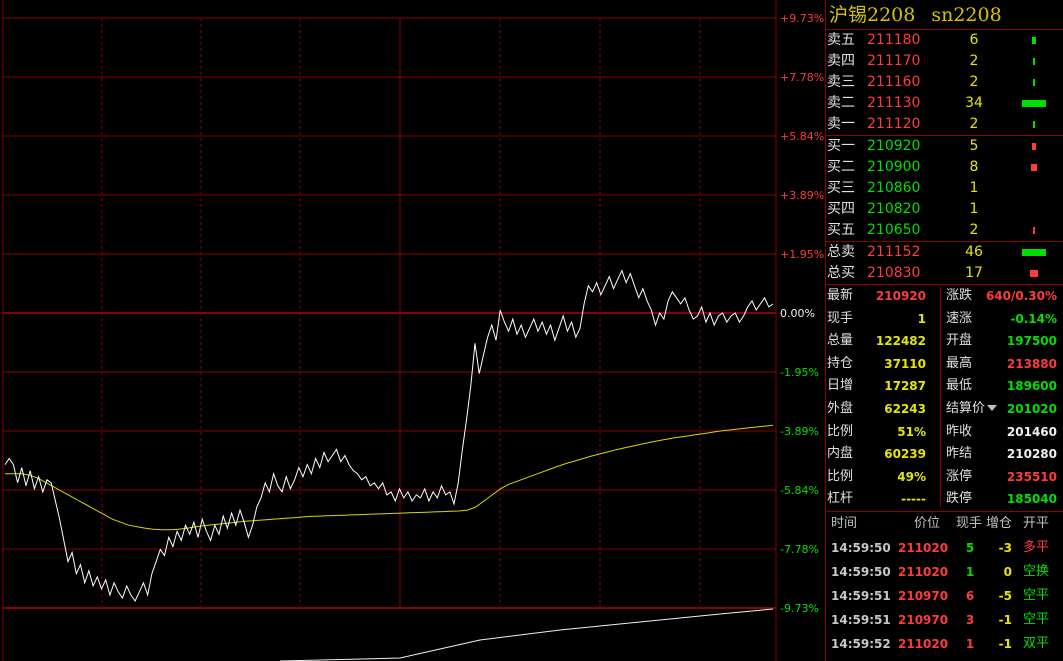 The width and height of the screenshot is (1063, 661). Describe the element at coordinates (841, 230) in the screenshot. I see `level-label: 买五` at that location.